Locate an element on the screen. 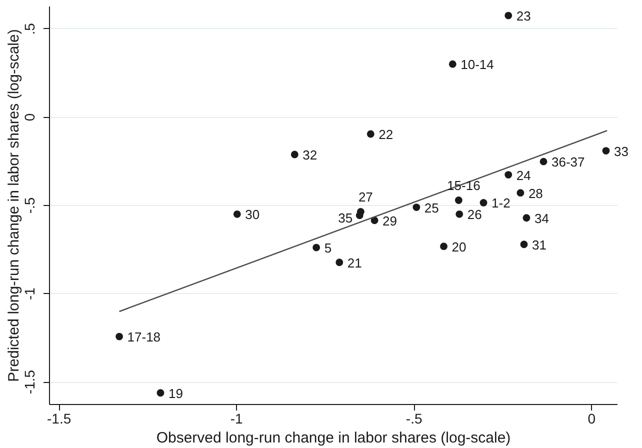 The height and width of the screenshot is (448, 642). annotation: 30 is located at coordinates (252, 214).